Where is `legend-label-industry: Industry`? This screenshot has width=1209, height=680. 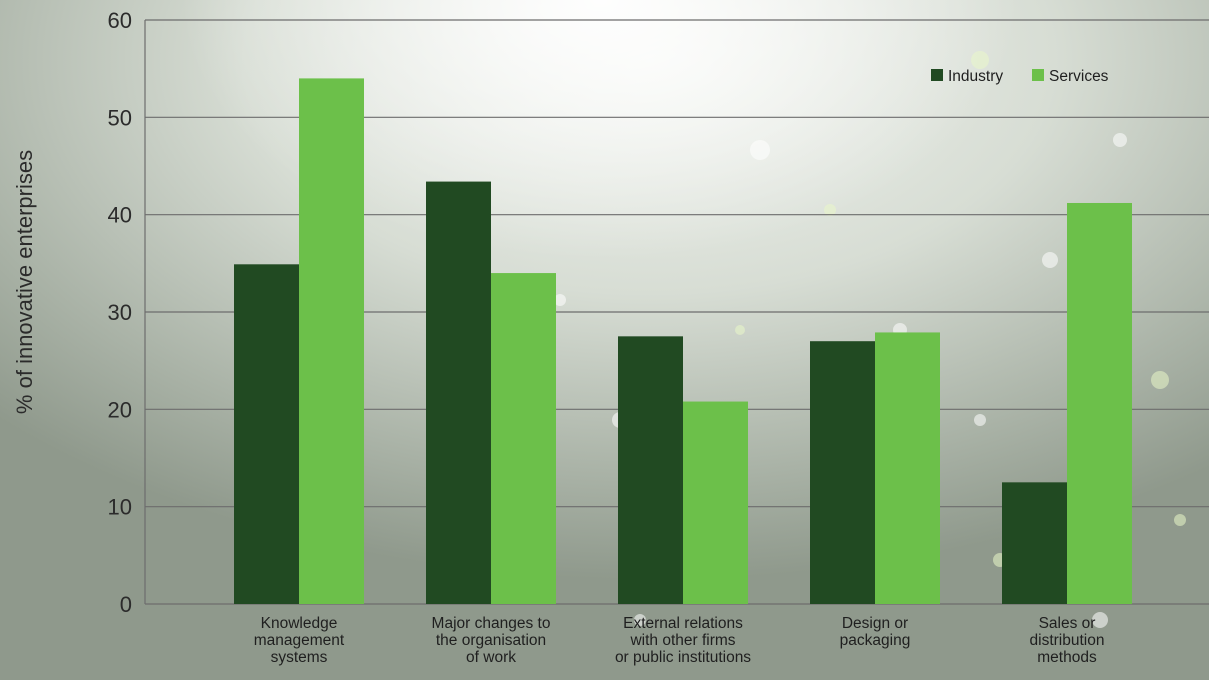
legend-label-industry: Industry is located at coordinates (975, 76).